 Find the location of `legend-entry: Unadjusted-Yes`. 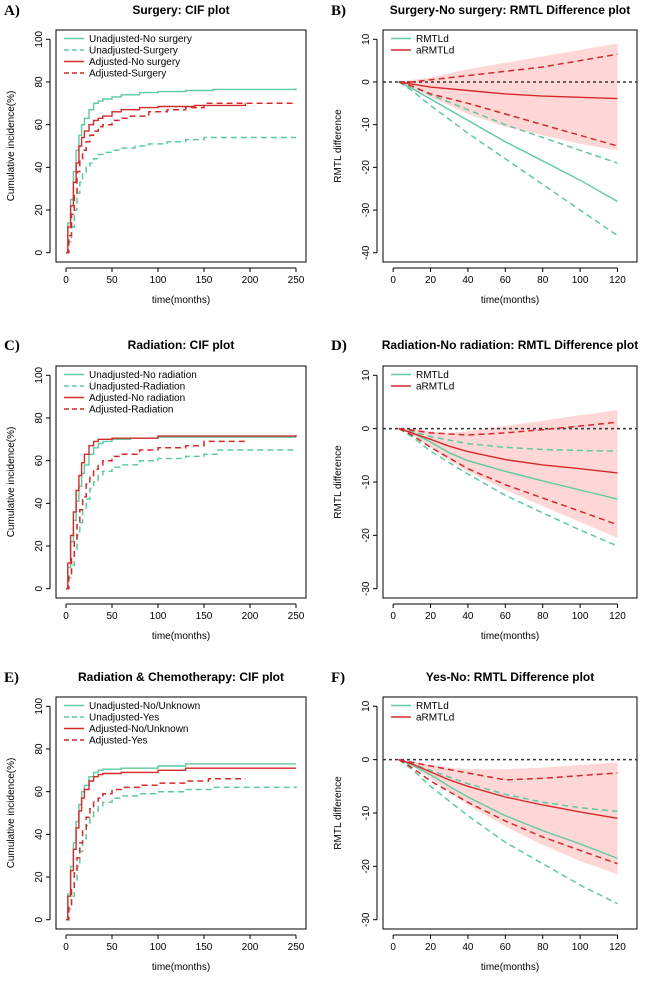

legend-entry: Unadjusted-Yes is located at coordinates (124, 718).